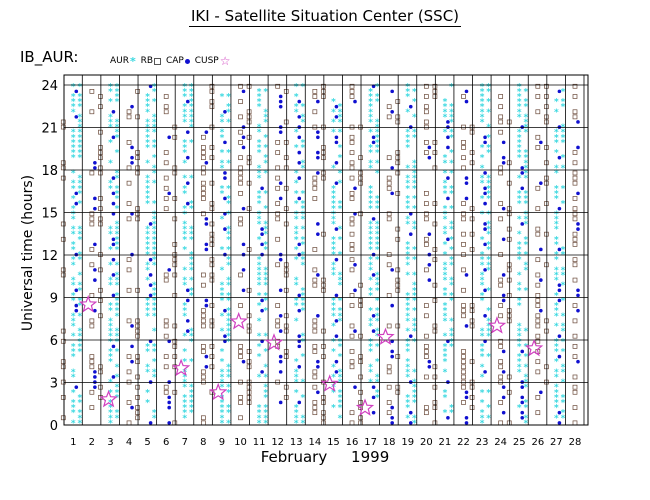 Image resolution: width=650 pixels, height=500 pixels. I want to click on chart-title: IKI - Satellite Situation Center (SSC), so click(325, 17).